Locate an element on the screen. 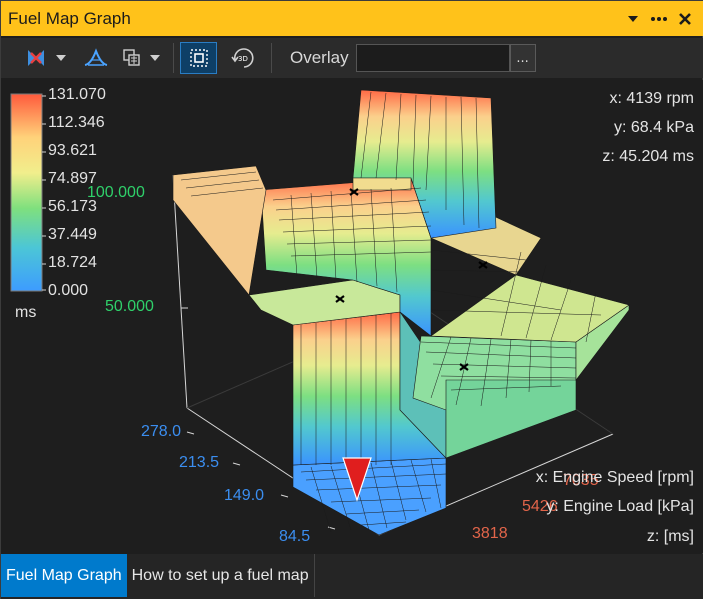  surface-mode-icon is located at coordinates (96, 58).